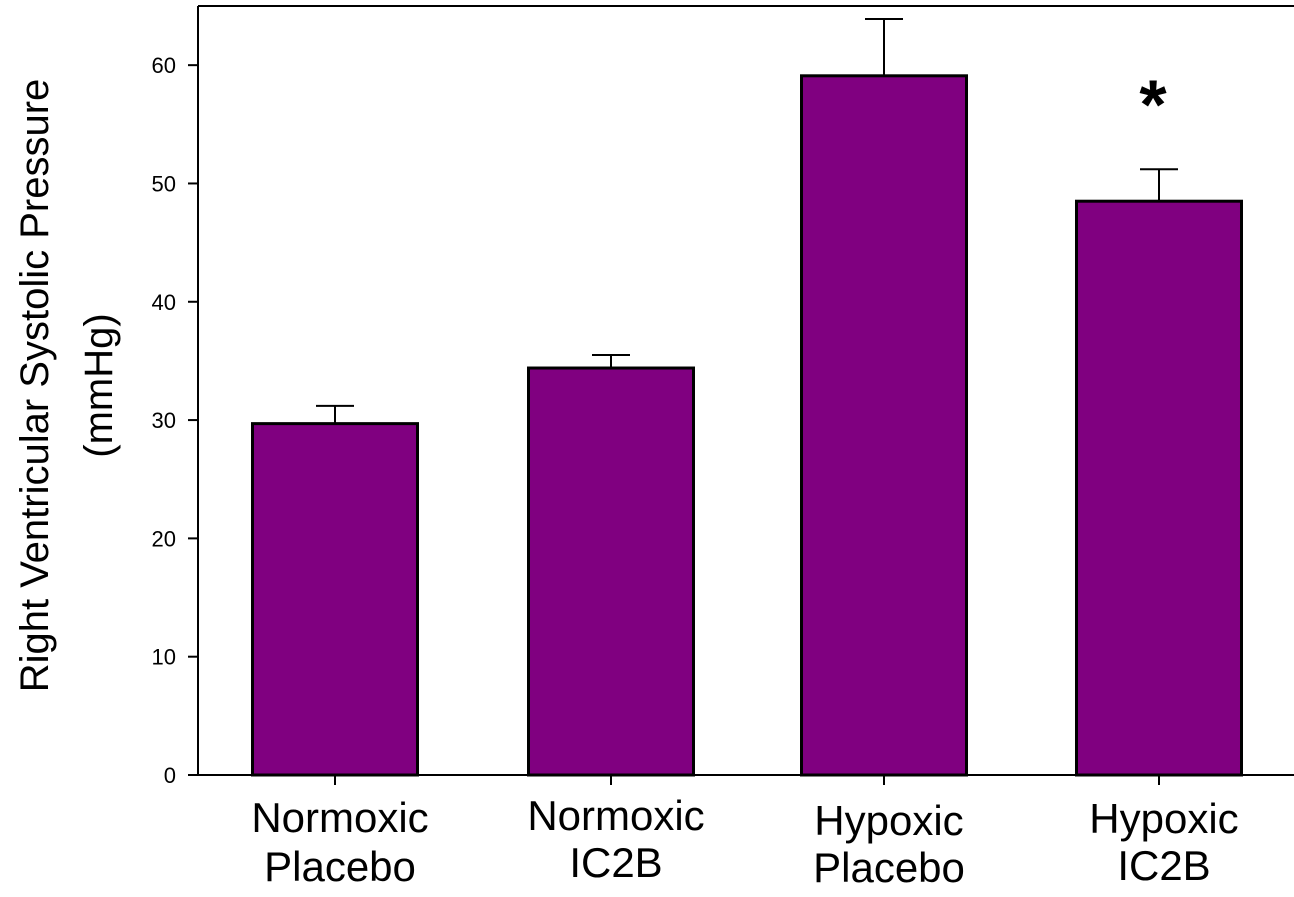 The height and width of the screenshot is (897, 1294). What do you see at coordinates (1153, 105) in the screenshot?
I see `significance-marker: *` at bounding box center [1153, 105].